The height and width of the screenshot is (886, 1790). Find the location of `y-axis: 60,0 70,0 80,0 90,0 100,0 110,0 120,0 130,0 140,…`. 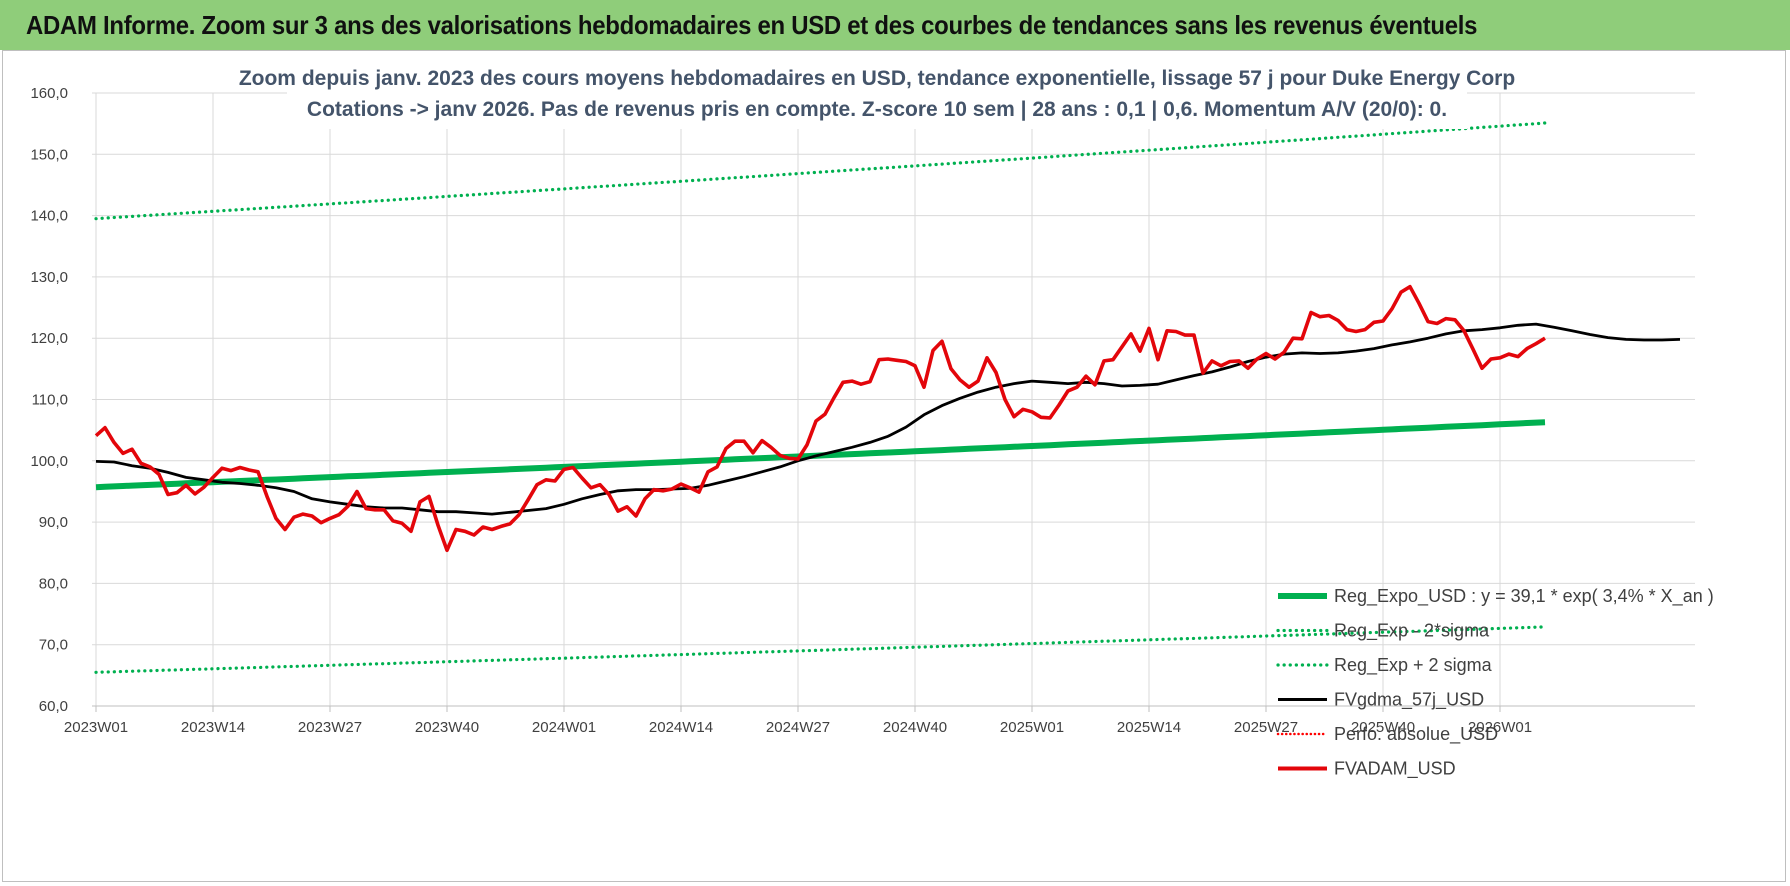

y-axis: 60,0 70,0 80,0 90,0 100,0 110,0 120,0 130,0 140,… is located at coordinates (49, 400).